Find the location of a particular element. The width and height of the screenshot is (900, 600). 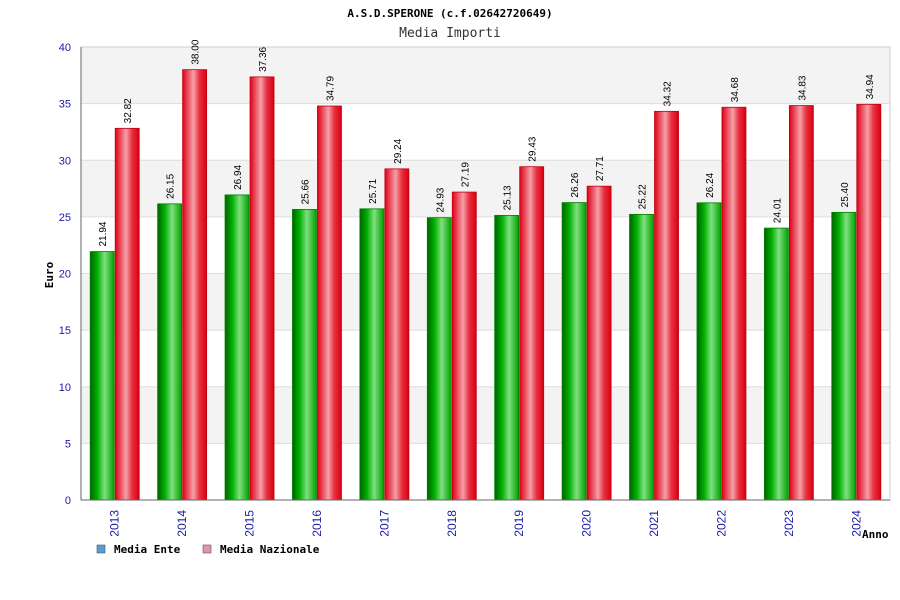

x-tick-label: 2023 is located at coordinates (789, 523).